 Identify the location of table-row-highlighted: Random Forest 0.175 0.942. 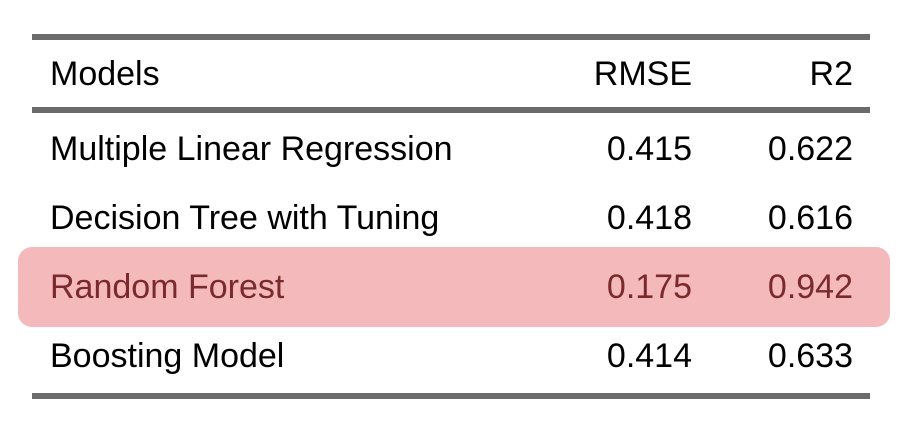
(455, 287).